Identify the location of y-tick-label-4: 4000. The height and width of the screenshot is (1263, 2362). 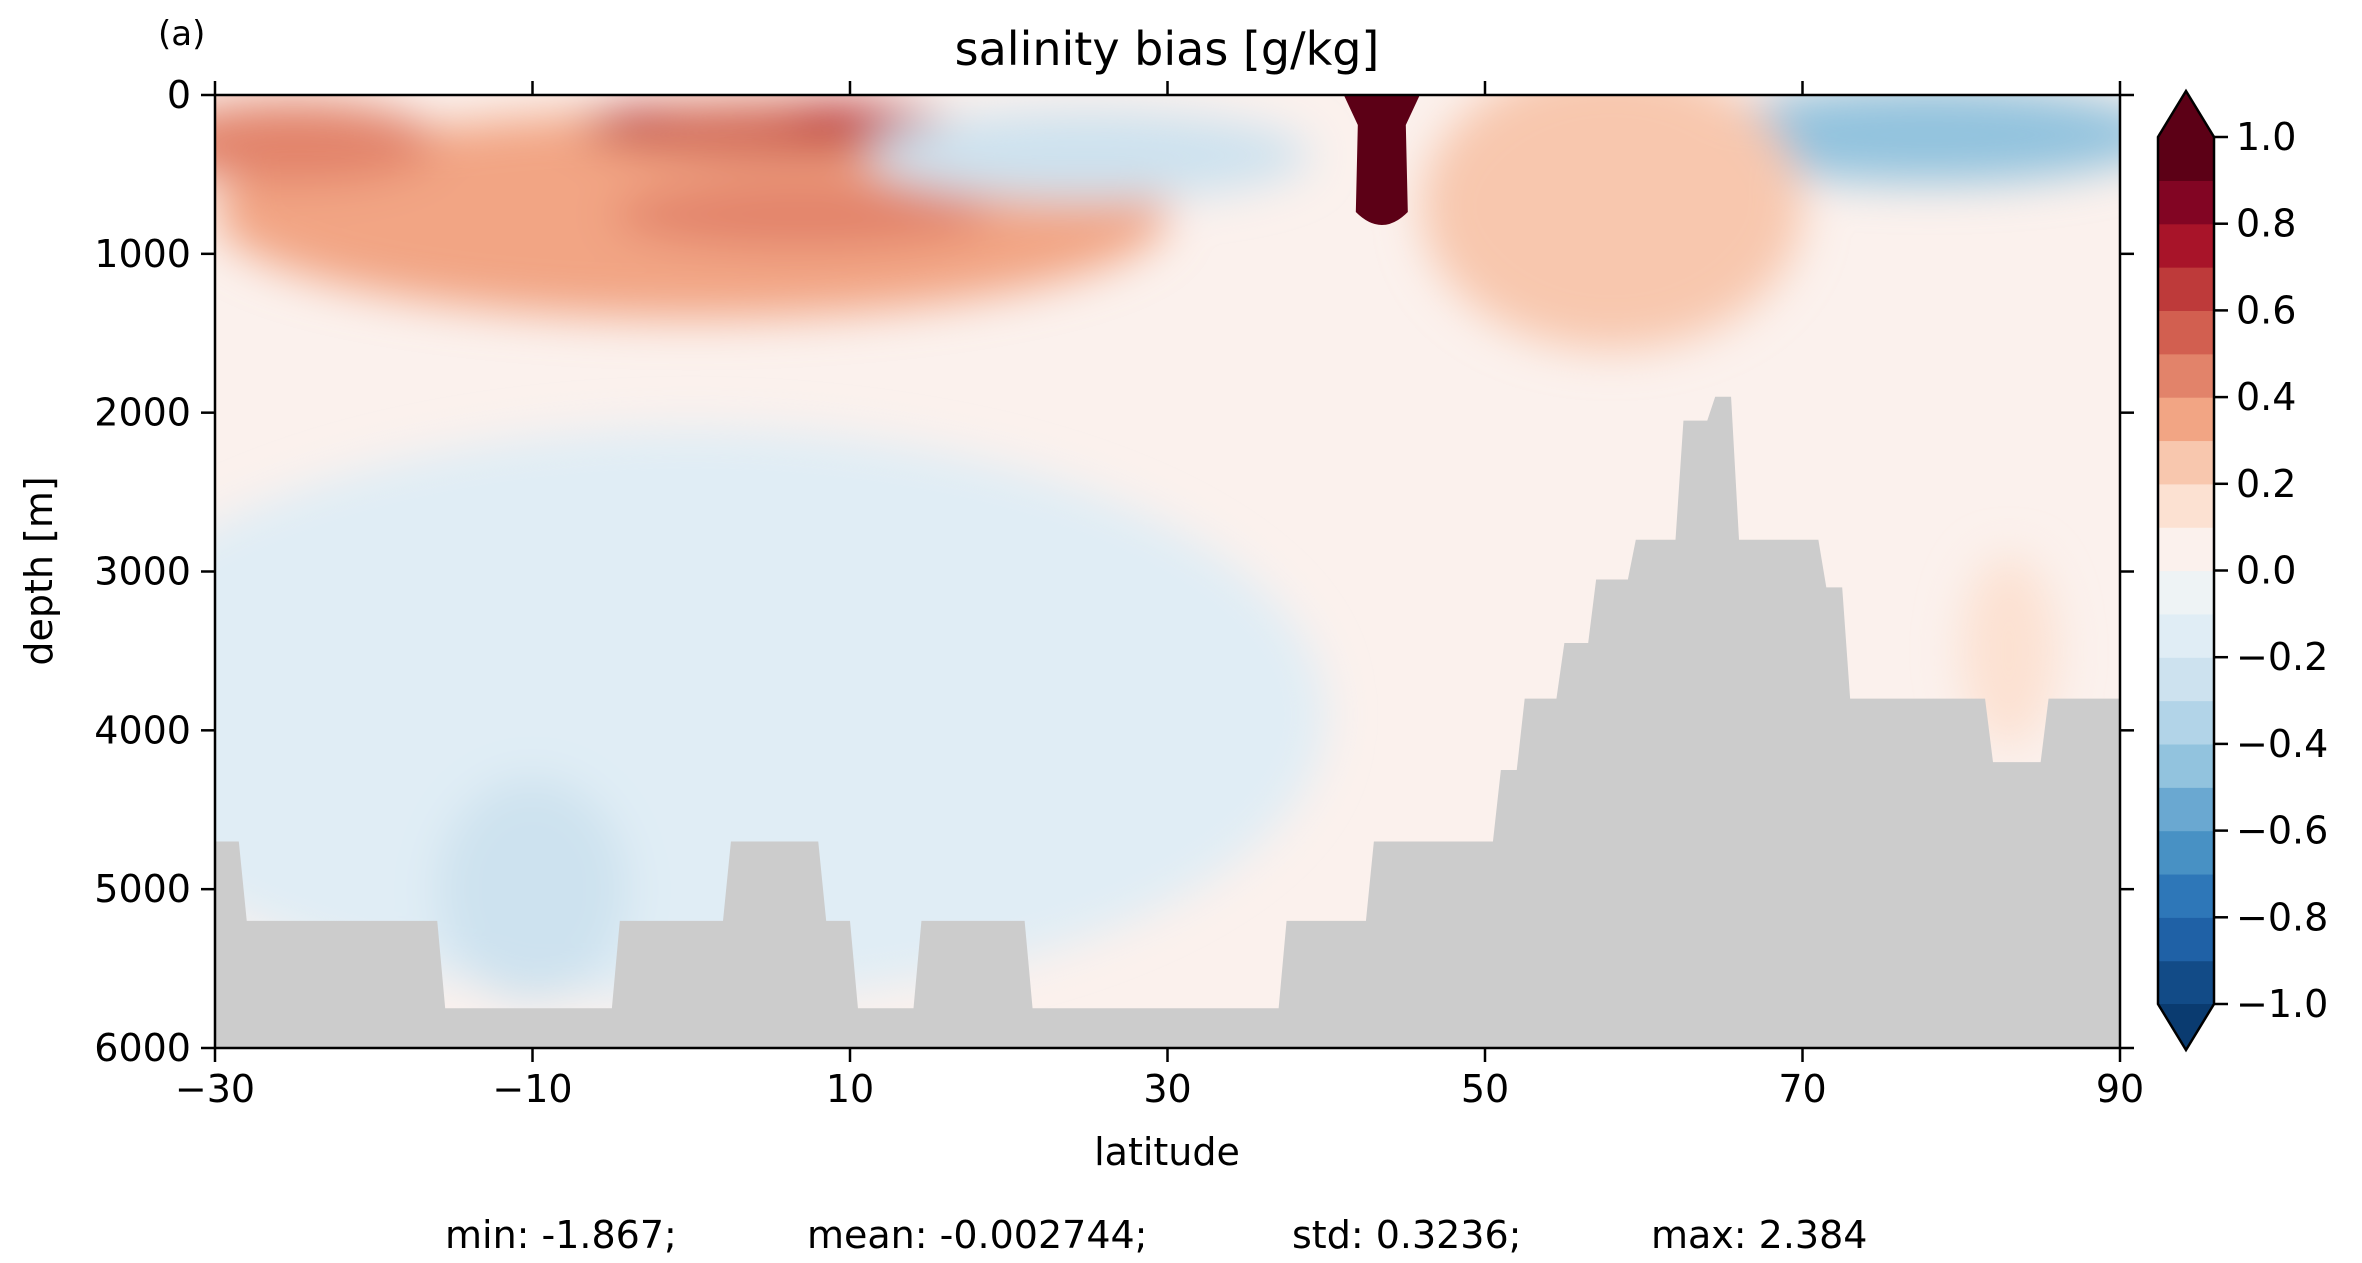
(142, 730).